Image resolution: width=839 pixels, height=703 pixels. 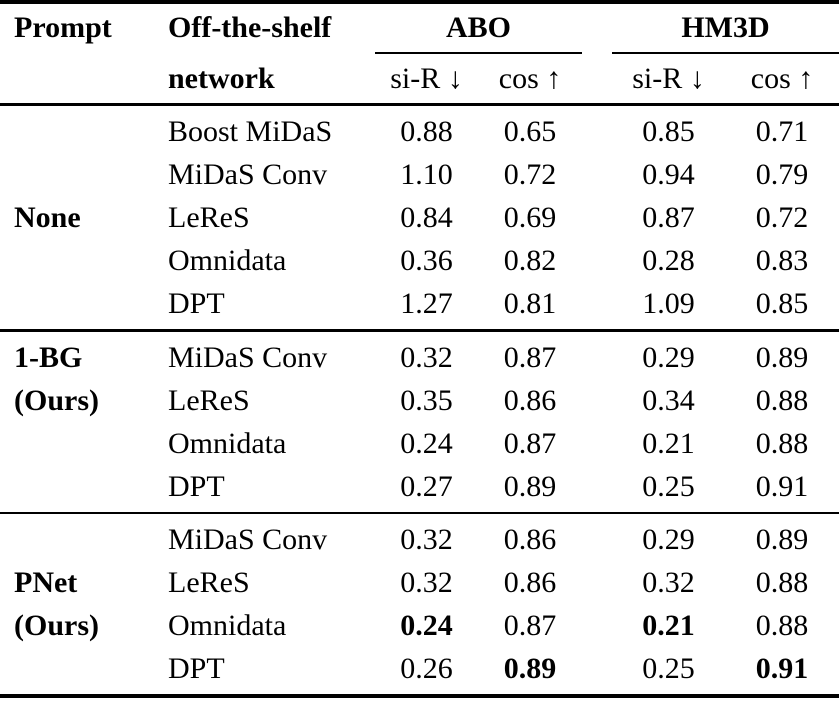 I want to click on value-cell: 0.82, so click(x=530, y=260).